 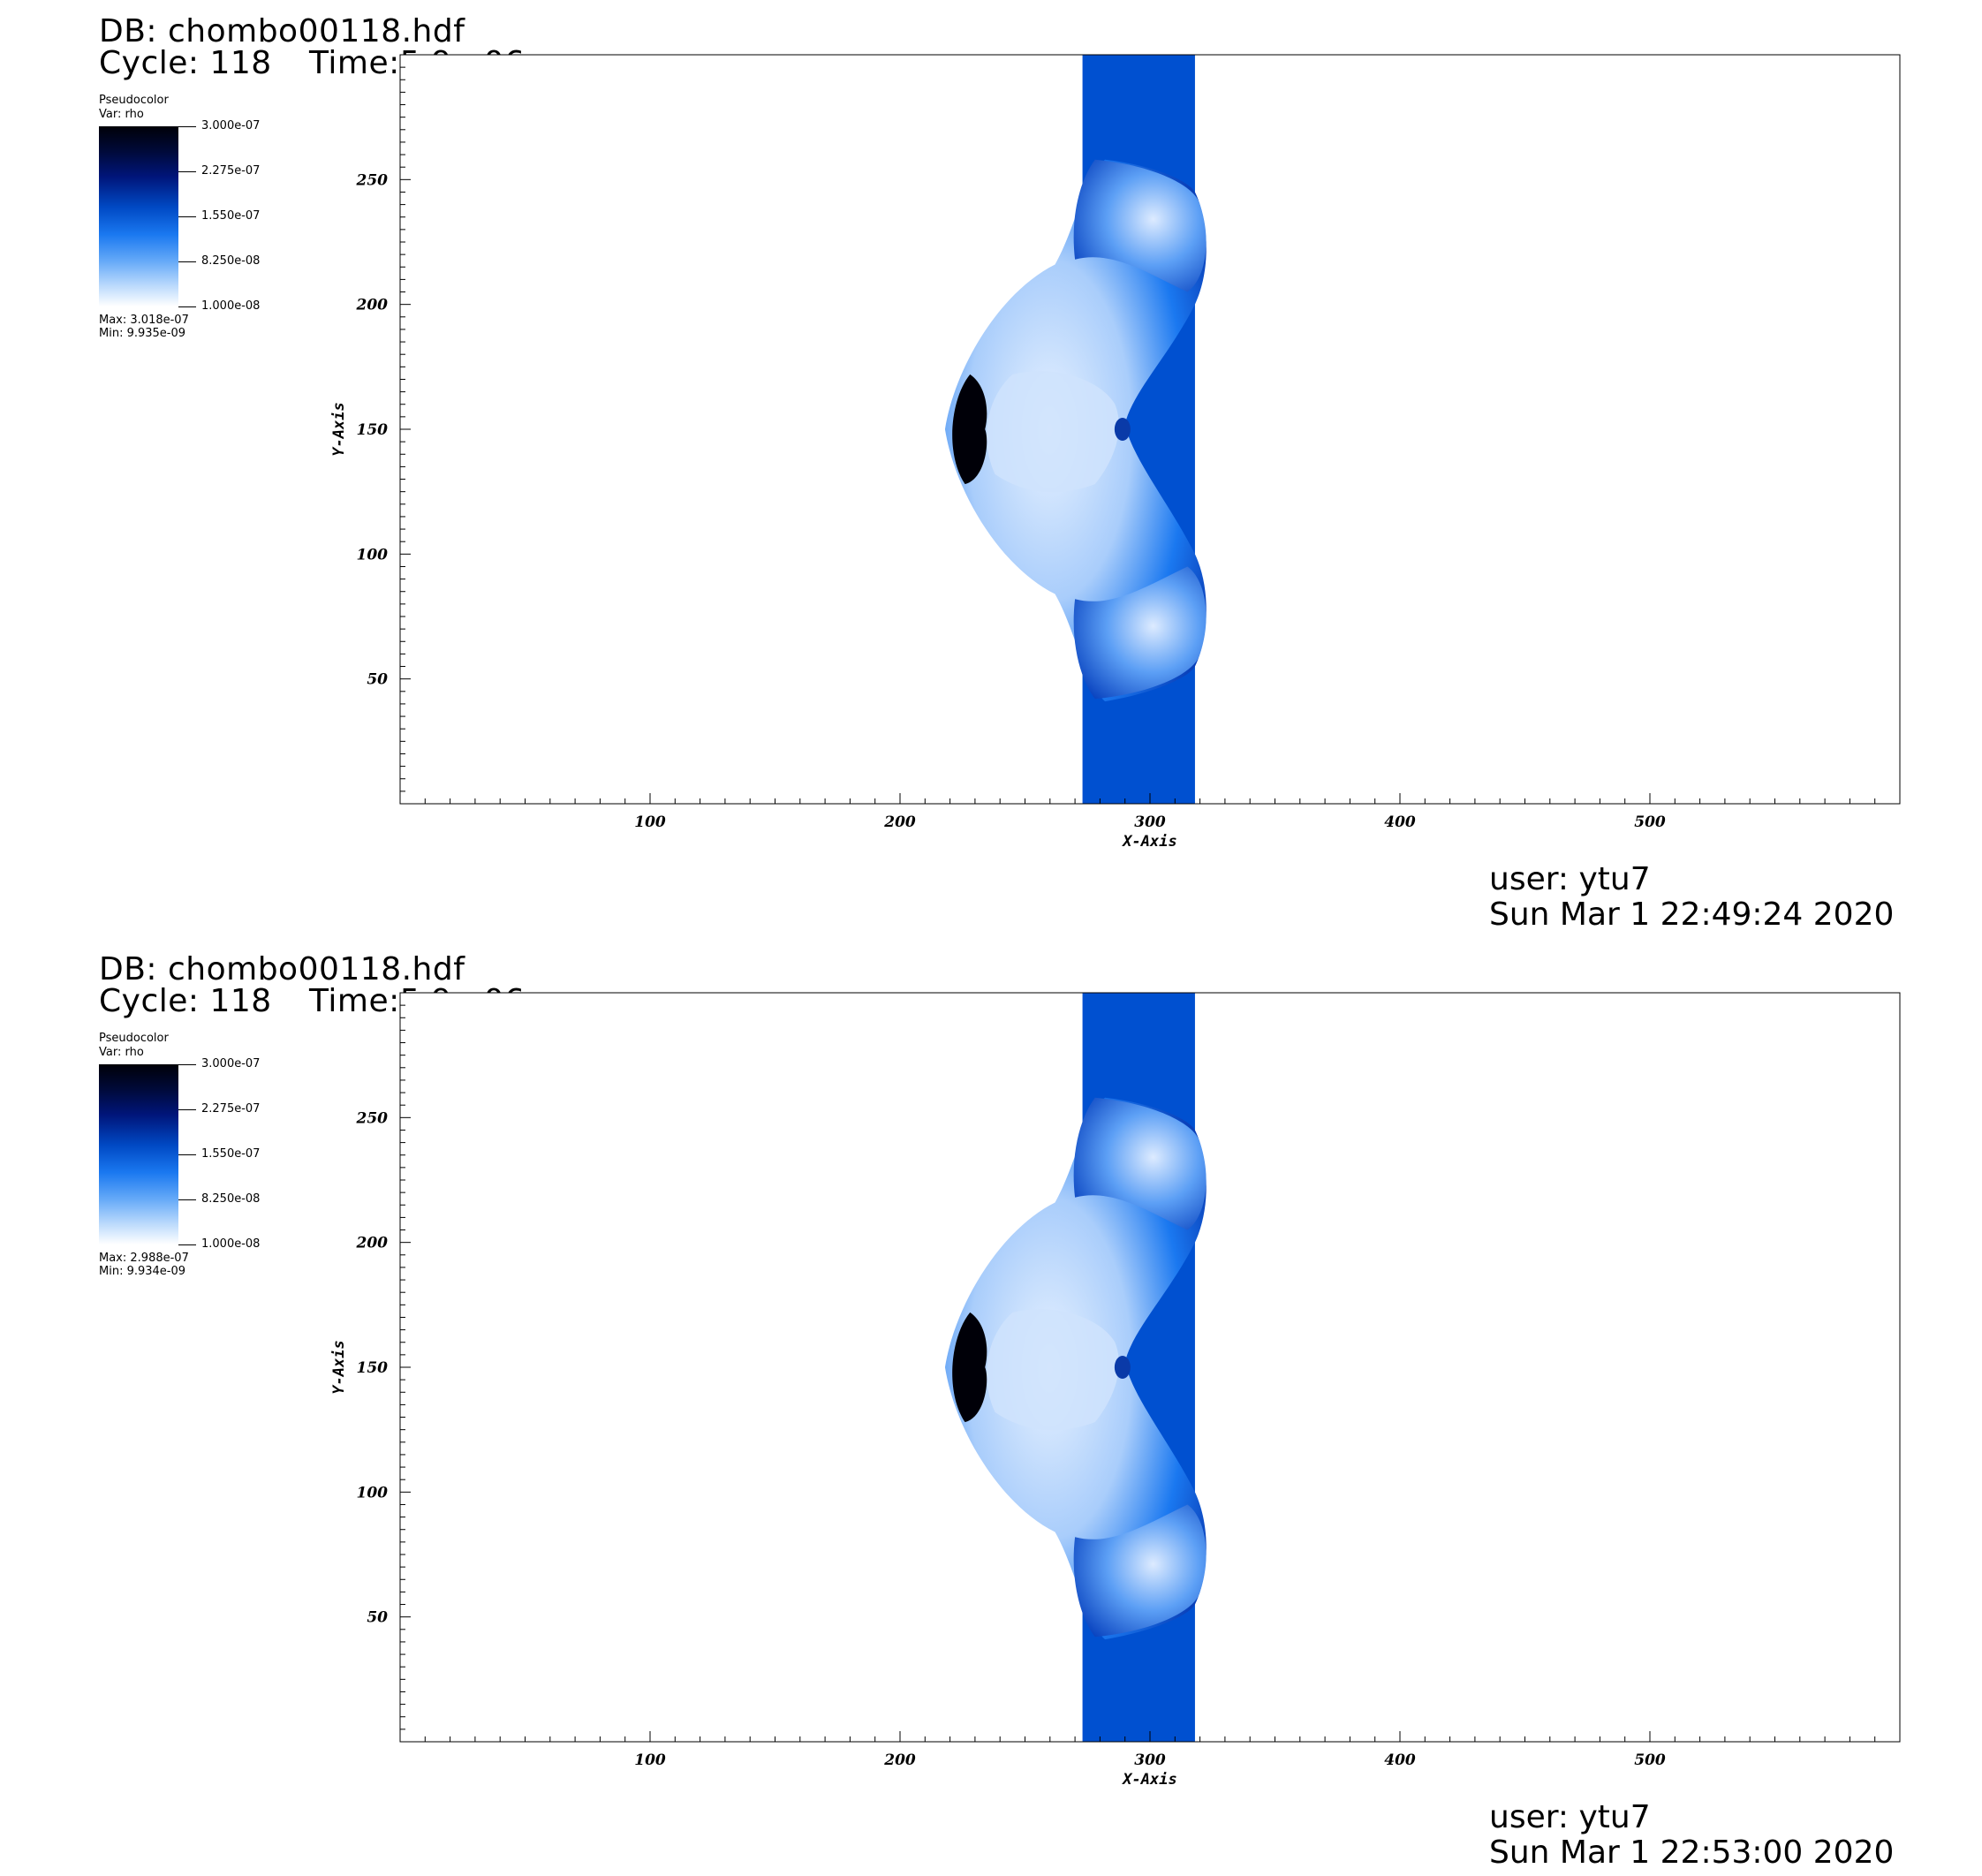 What do you see at coordinates (142, 333) in the screenshot?
I see `legend-min: Min: 9.935e-09` at bounding box center [142, 333].